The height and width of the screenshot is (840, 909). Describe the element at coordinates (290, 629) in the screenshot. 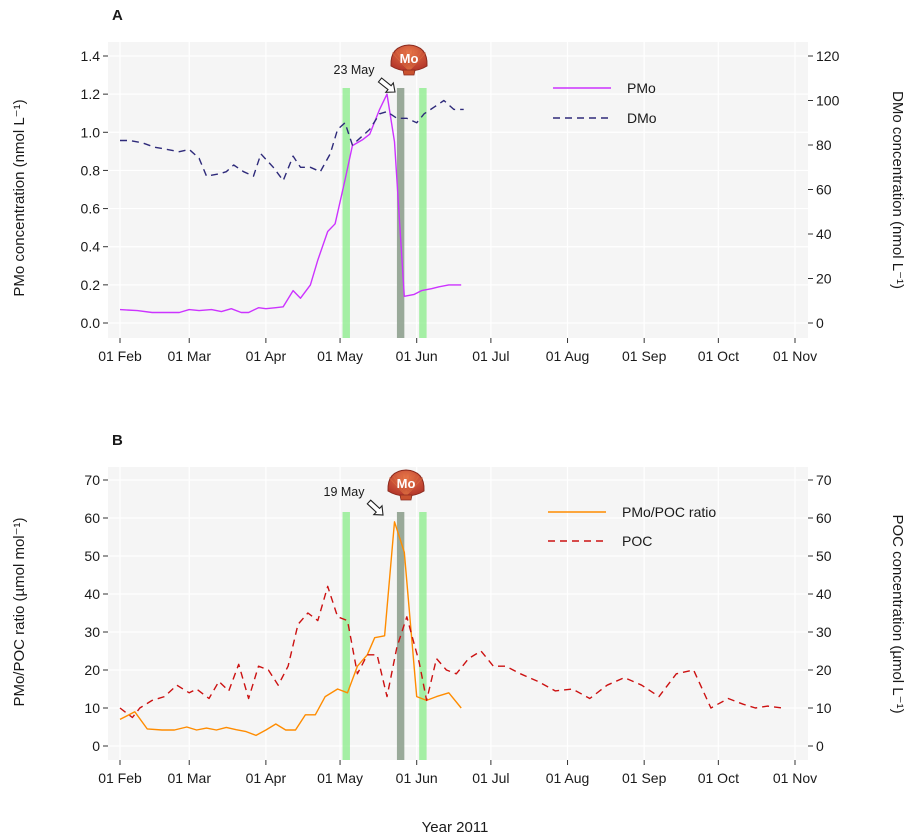

I see `series-line-pmo-poc-ratio` at that location.